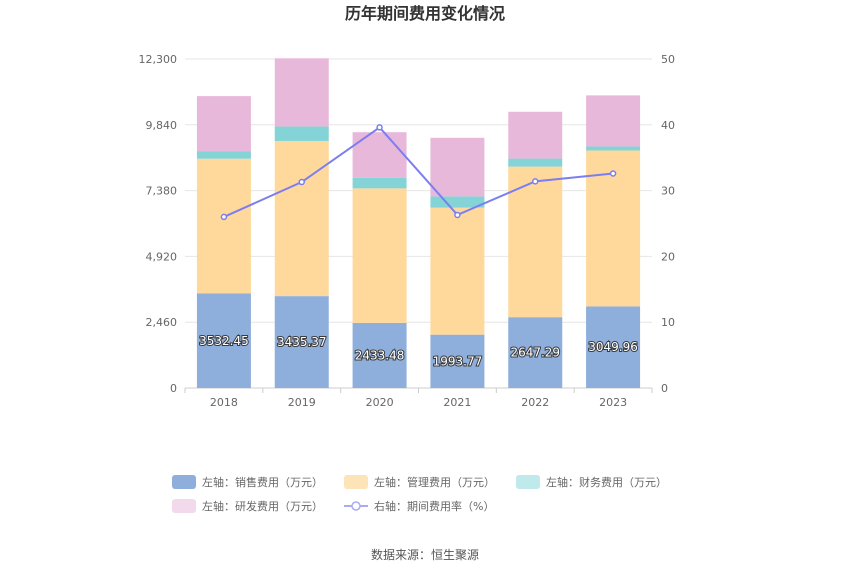  I want to click on legend-label-3: 左轴：研发费用（万元）, so click(262, 506).